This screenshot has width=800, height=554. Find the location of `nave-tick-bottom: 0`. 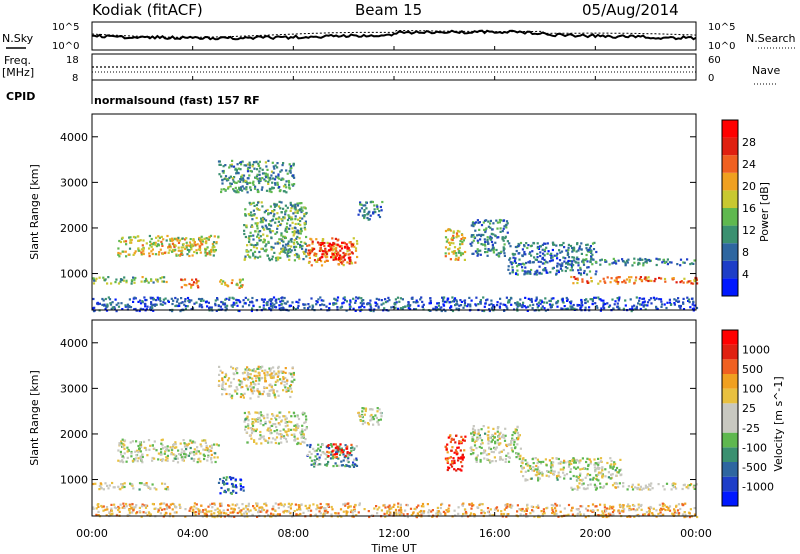

nave-tick-bottom: 0 is located at coordinates (711, 78).